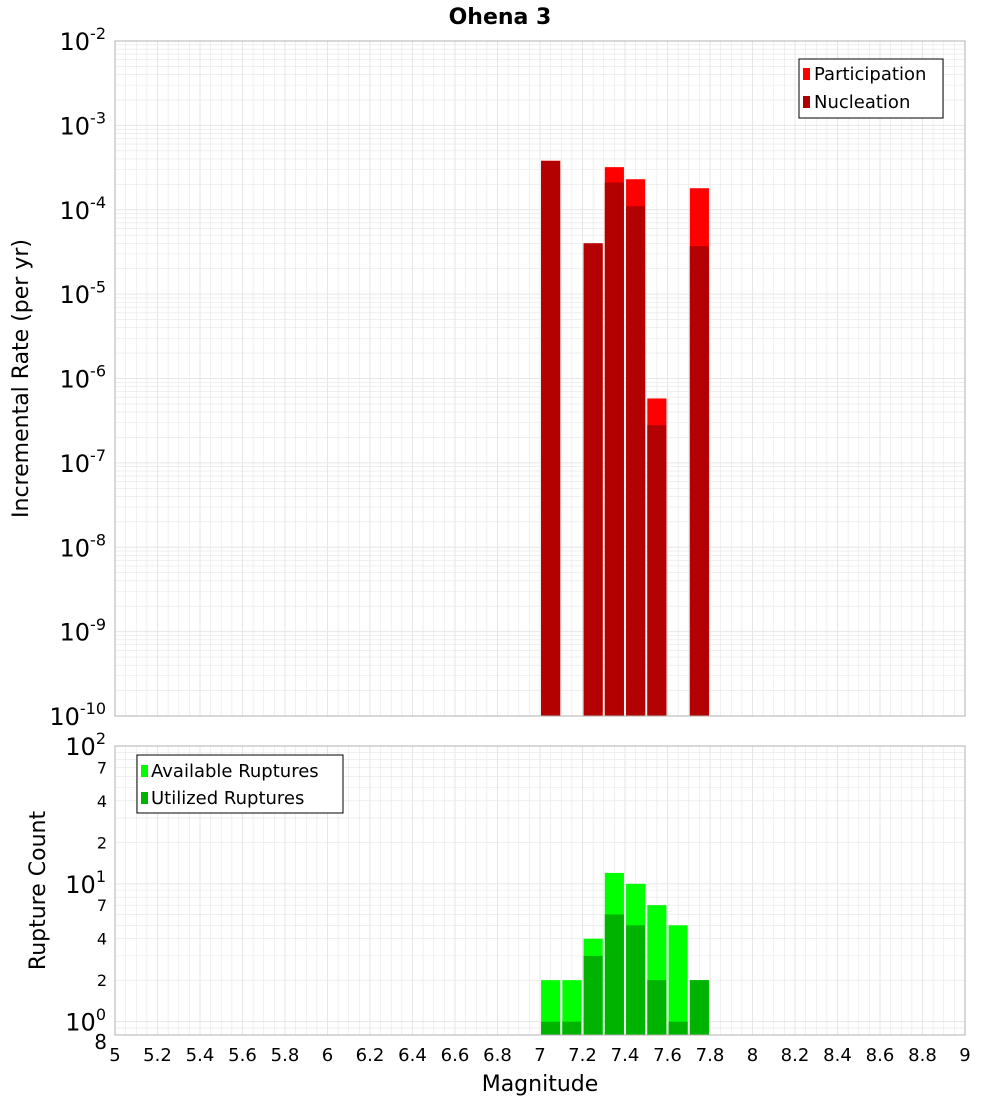 The height and width of the screenshot is (1104, 1000). Describe the element at coordinates (285, 1055) in the screenshot. I see `x-tick-label: 5.8` at that location.